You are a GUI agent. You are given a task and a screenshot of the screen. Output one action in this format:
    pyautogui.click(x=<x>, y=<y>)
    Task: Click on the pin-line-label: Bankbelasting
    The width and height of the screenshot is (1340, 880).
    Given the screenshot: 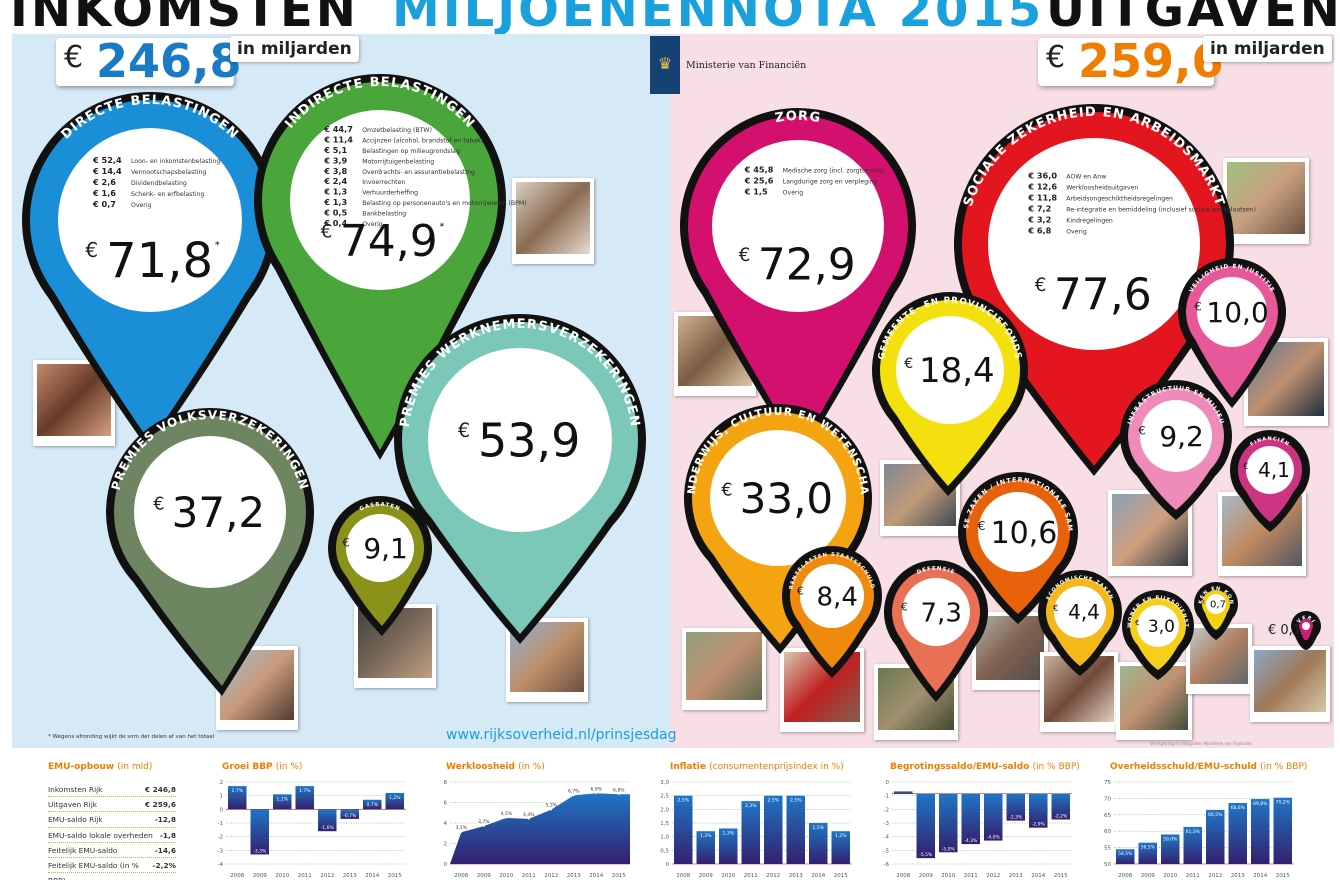 What is the action you would take?
    pyautogui.click(x=384, y=213)
    